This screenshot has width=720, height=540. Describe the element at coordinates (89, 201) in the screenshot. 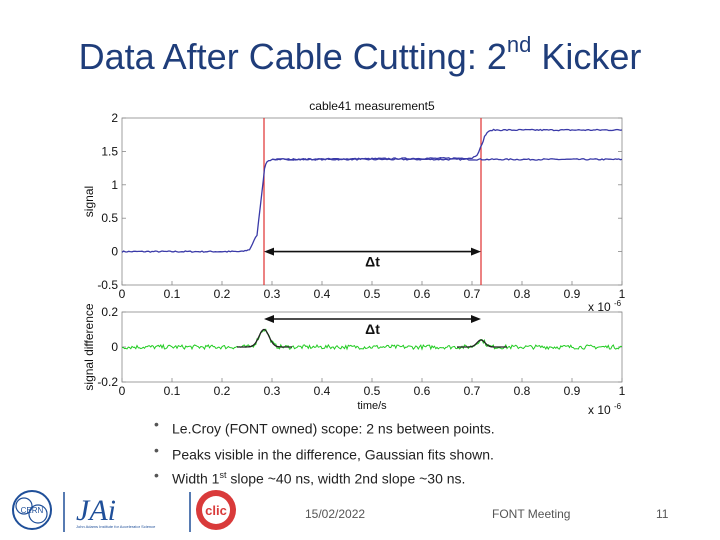

I see `y-axis-label: signal` at that location.